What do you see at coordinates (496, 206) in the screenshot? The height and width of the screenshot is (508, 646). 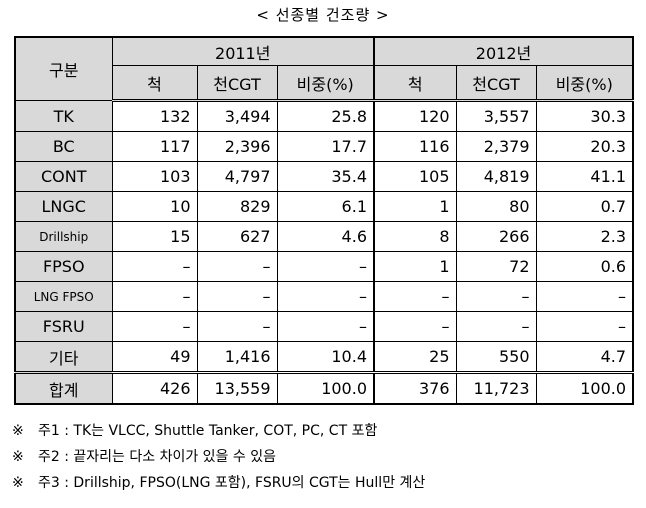 I see `table-cell: 80` at bounding box center [496, 206].